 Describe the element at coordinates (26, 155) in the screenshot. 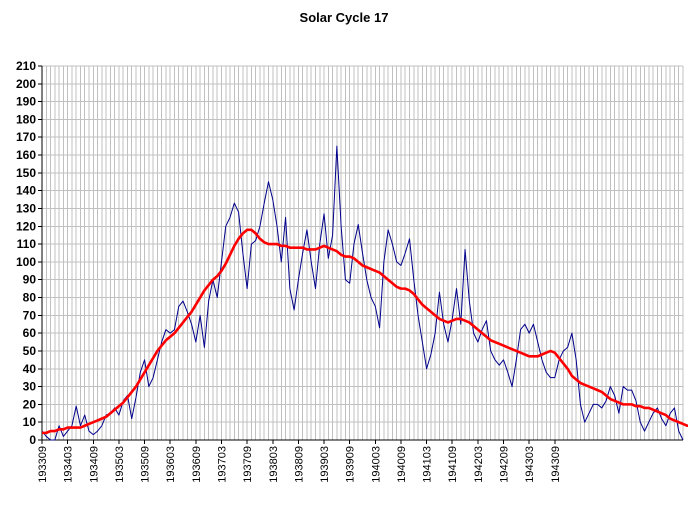

I see `y-tick-label: 160` at that location.